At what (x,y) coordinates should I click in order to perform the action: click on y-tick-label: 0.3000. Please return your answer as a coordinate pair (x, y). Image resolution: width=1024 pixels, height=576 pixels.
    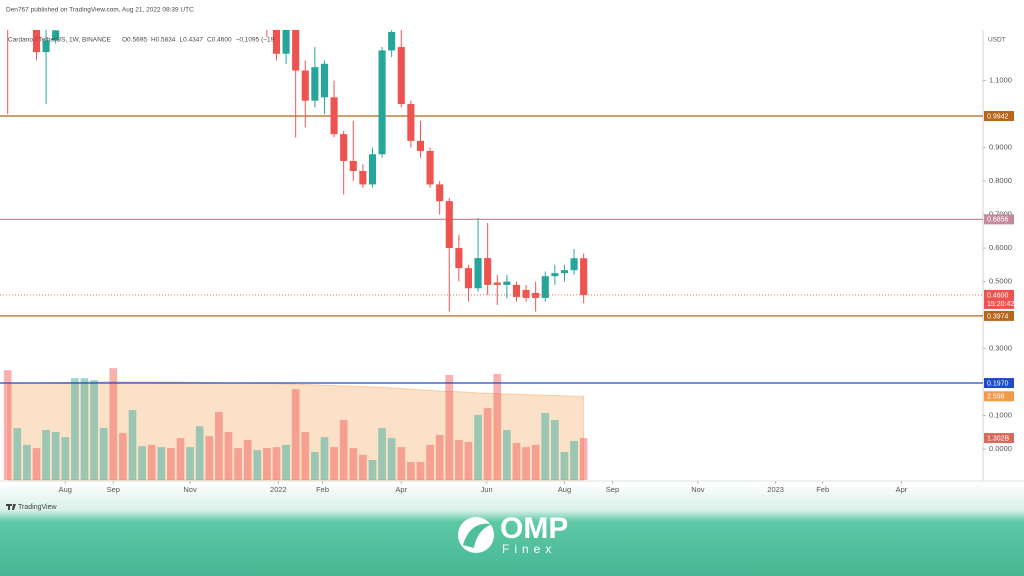
    Looking at the image, I should click on (1000, 348).